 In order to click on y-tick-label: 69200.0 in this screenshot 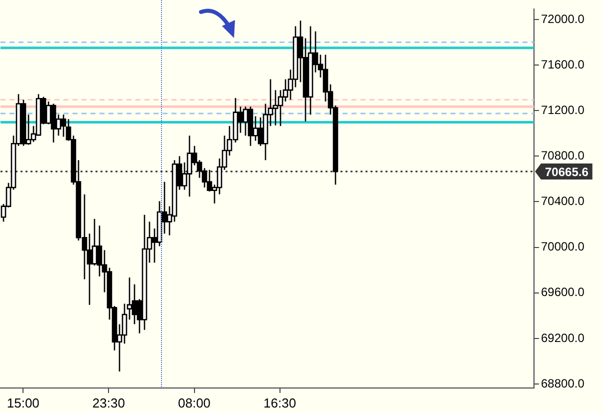, I will do `click(563, 337)`.